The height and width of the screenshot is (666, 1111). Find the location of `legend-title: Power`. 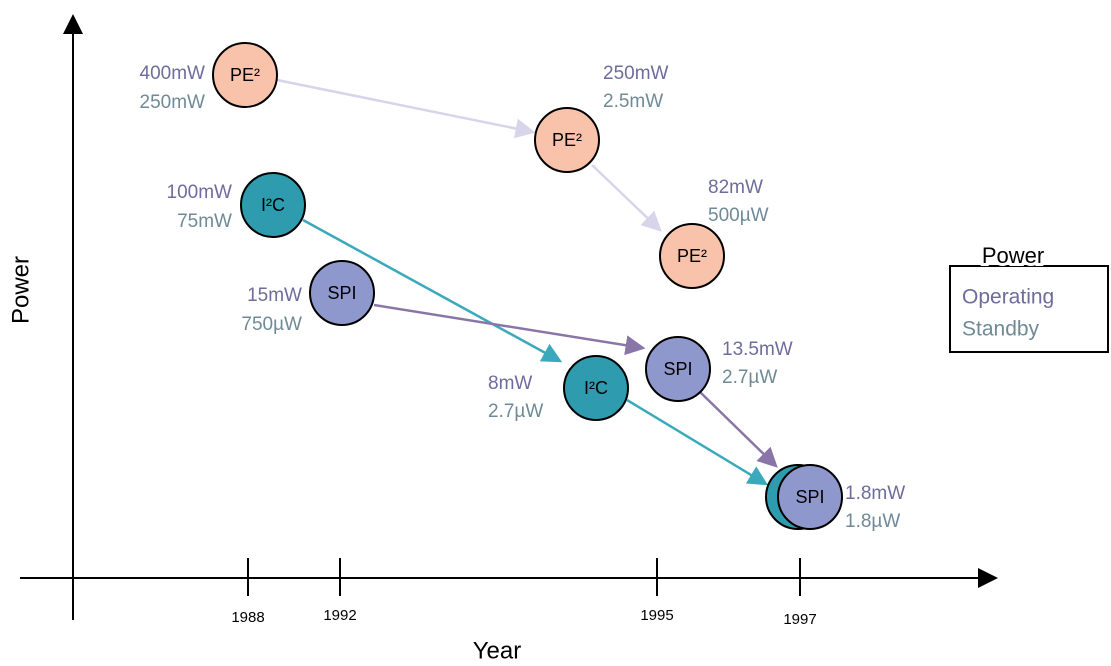

legend-title: Power is located at coordinates (1013, 255).